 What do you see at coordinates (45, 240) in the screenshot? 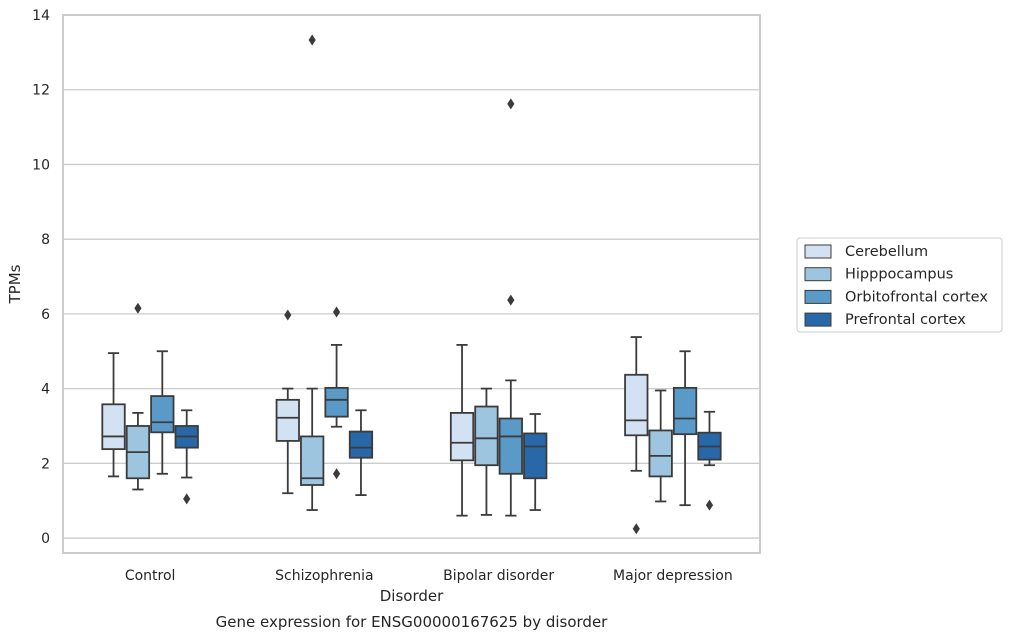
I see `y-tick-label: 8` at bounding box center [45, 240].